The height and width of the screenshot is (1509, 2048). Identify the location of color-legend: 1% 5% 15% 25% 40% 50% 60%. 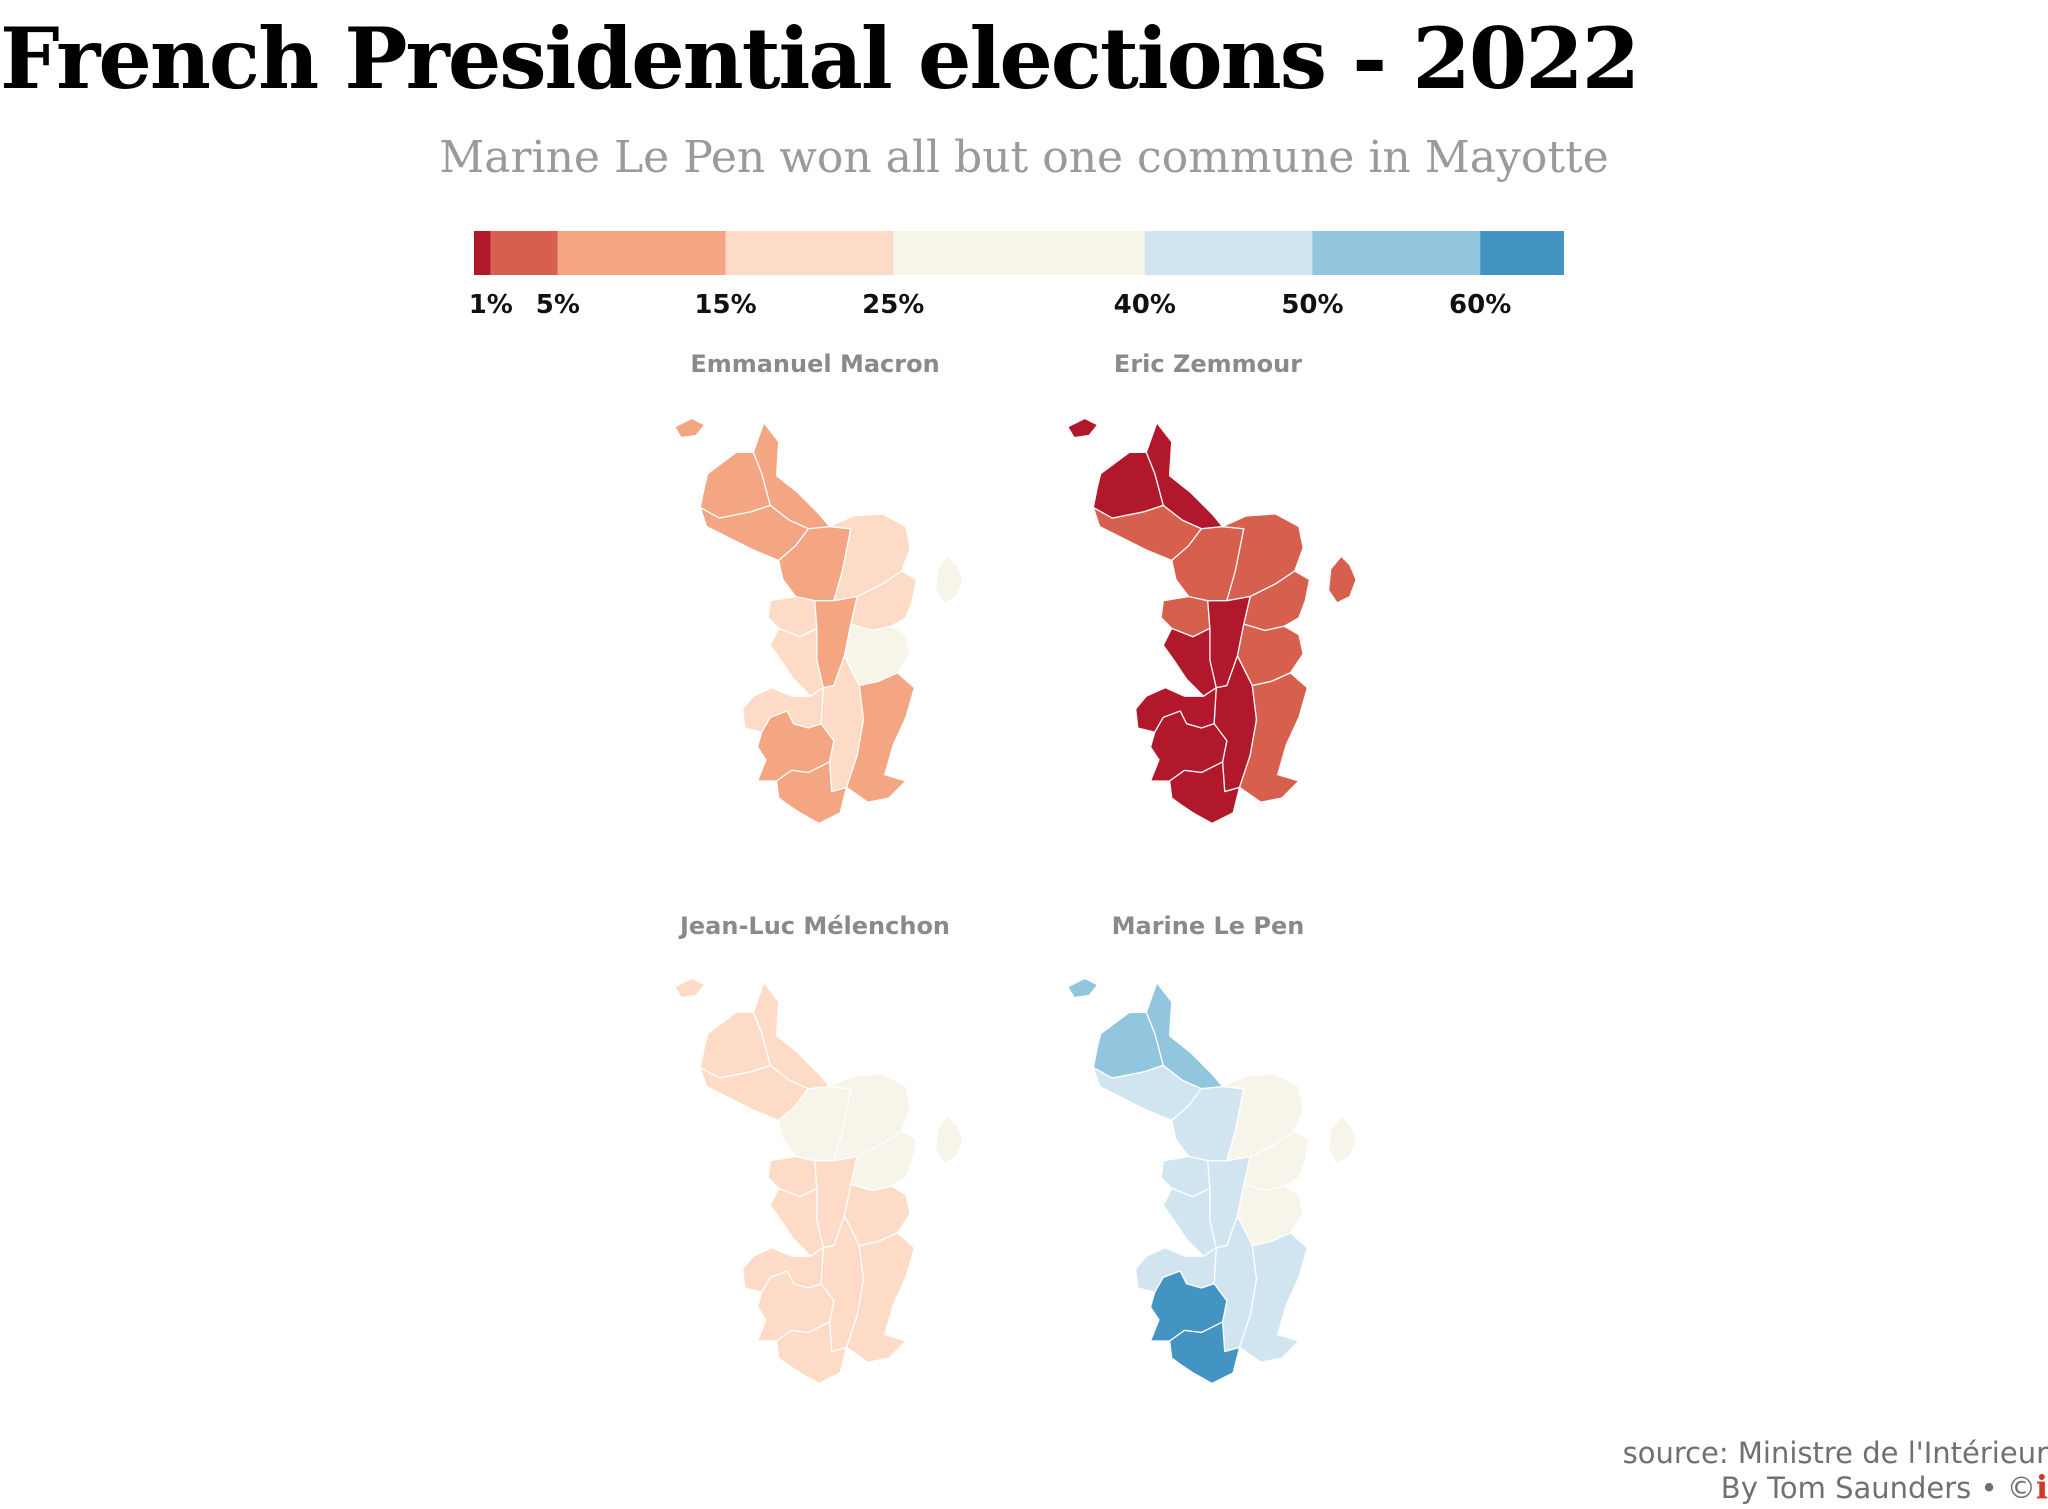
(1016, 275).